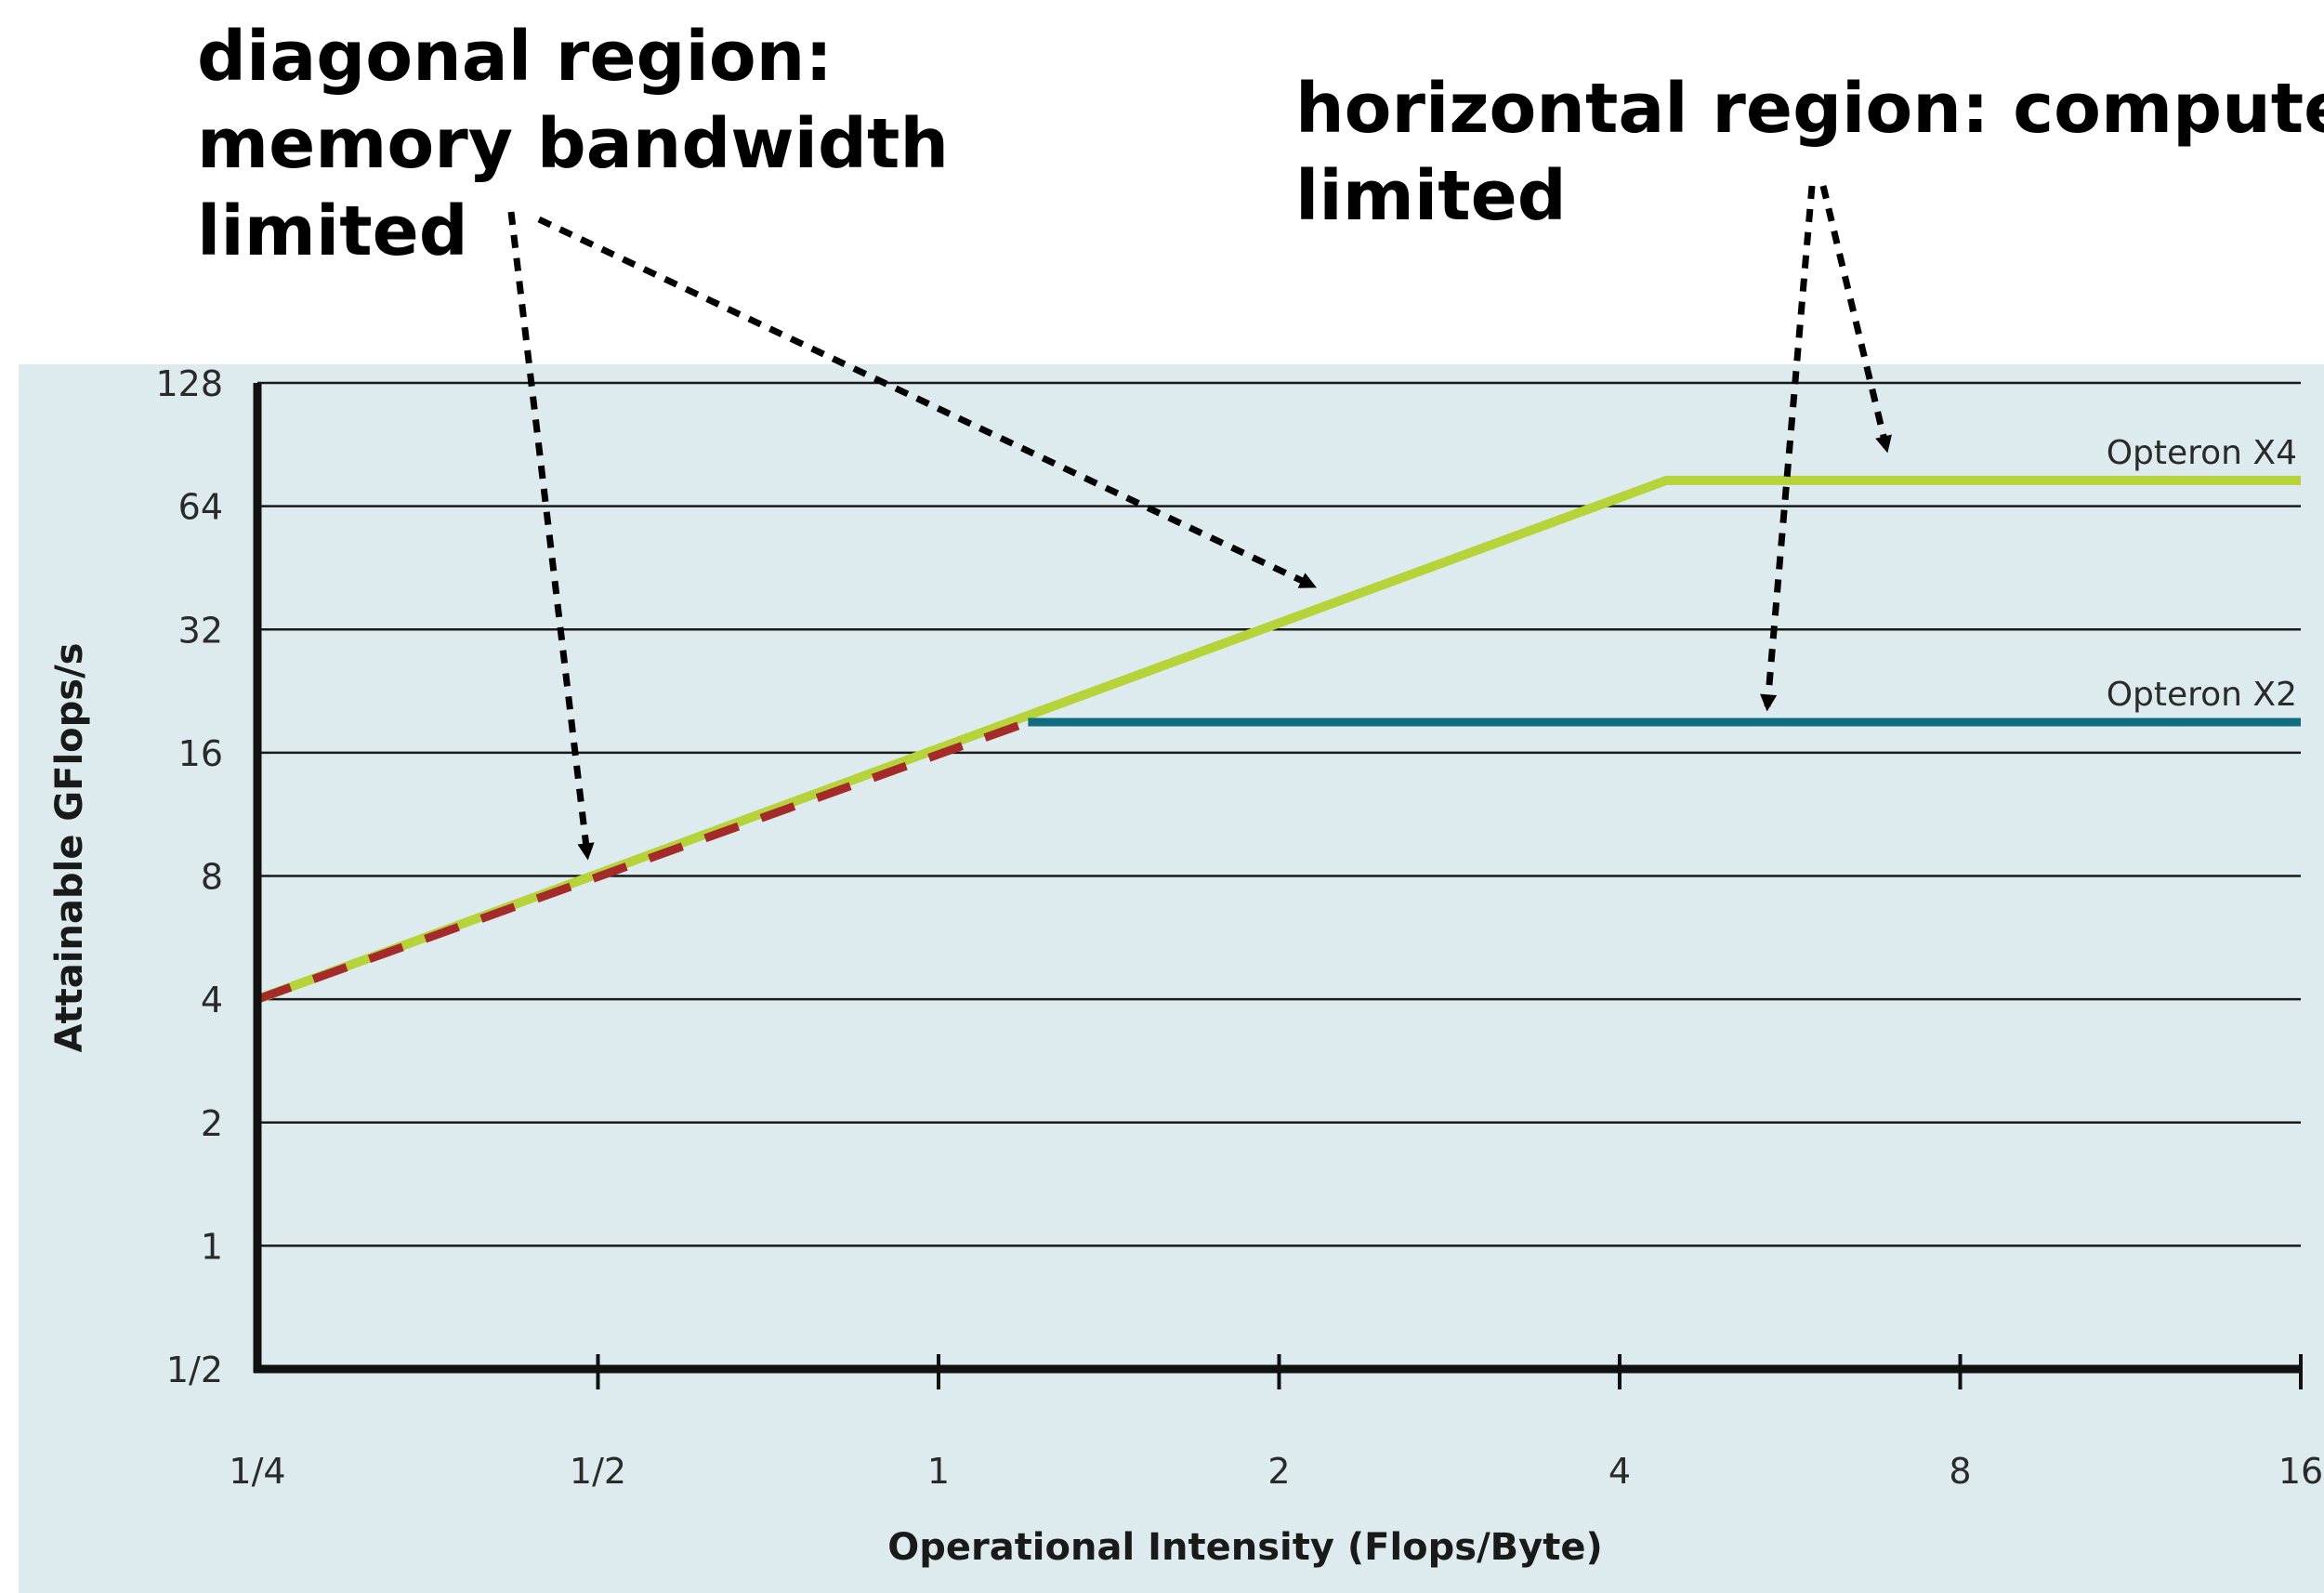 This screenshot has width=2324, height=1593. I want to click on annotation-diagonal-line-2: memory bandwidth, so click(573, 144).